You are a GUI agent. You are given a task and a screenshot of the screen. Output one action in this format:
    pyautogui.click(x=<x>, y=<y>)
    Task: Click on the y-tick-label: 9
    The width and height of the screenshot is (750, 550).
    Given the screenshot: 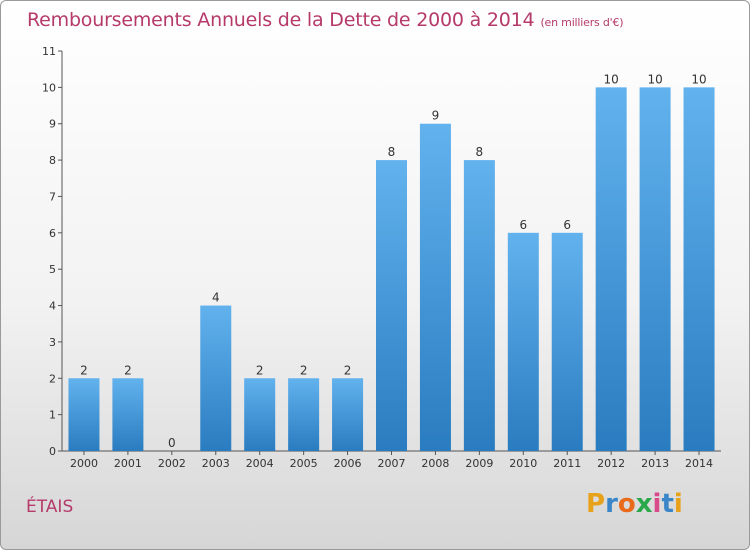 What is the action you would take?
    pyautogui.click(x=52, y=124)
    